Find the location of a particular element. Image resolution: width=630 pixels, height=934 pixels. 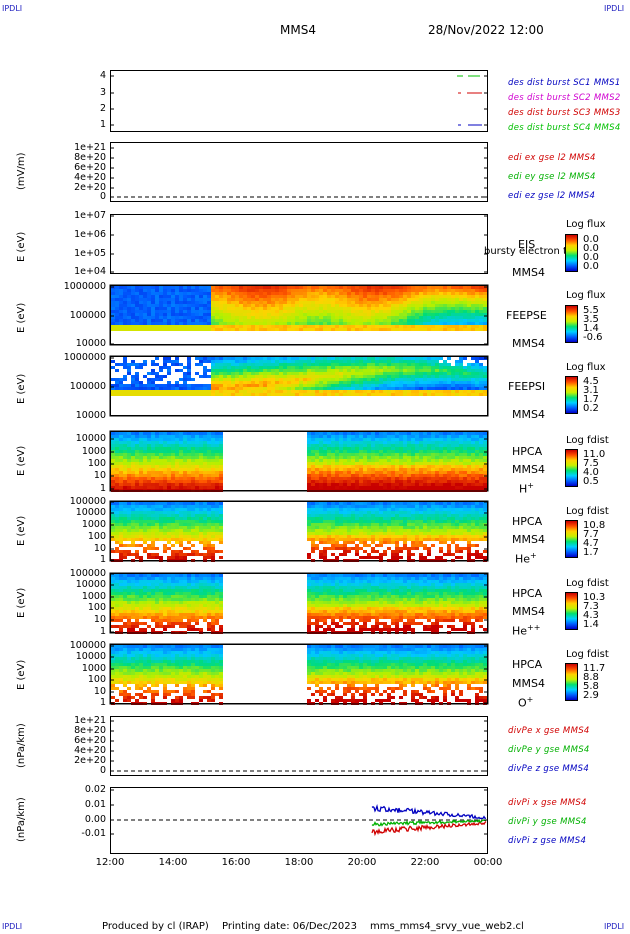

hpca-o-spacecraft: MMS4 is located at coordinates (528, 683).